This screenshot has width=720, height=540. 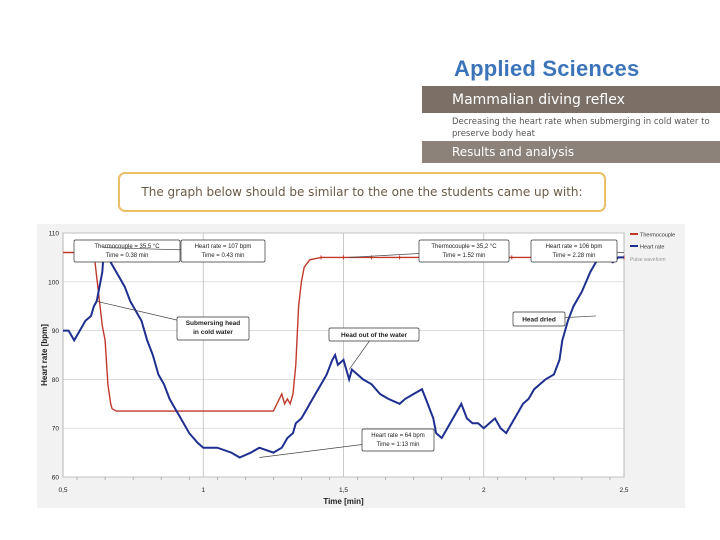 I want to click on y-tick-label: 70, so click(x=56, y=429).